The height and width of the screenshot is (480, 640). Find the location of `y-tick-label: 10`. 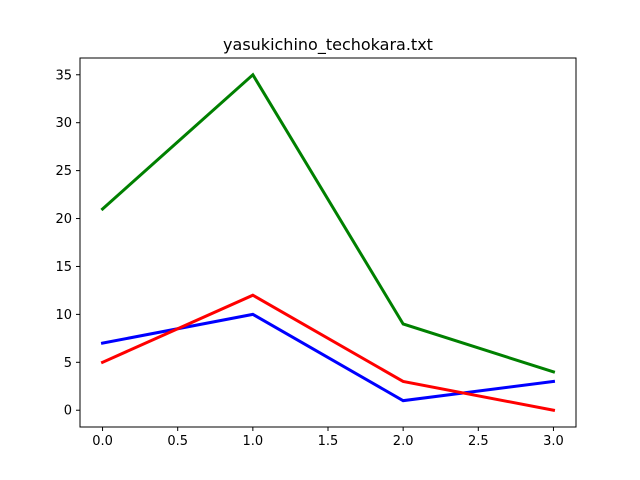

y-tick-label: 10 is located at coordinates (63, 315).